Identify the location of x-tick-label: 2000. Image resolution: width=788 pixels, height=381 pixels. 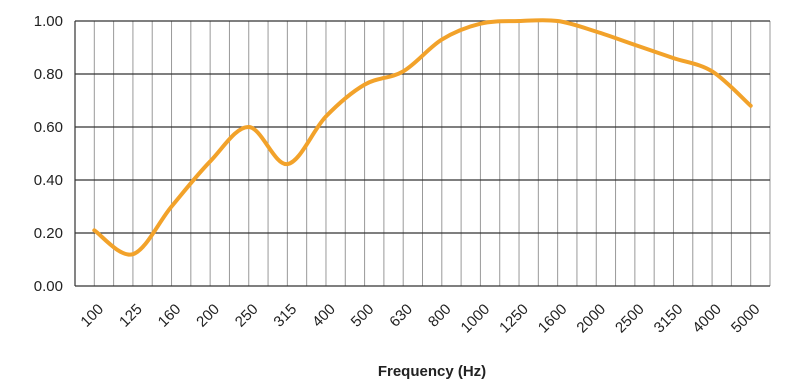
(591, 319).